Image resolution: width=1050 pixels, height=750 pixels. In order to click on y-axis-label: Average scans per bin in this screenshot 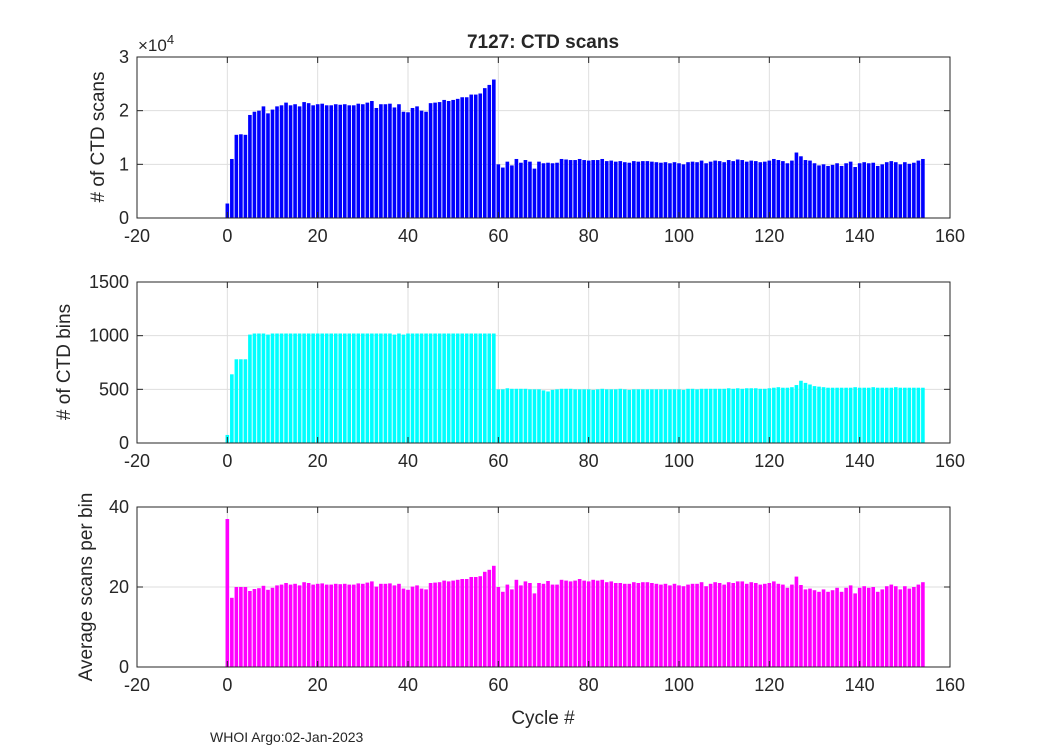, I will do `click(86, 587)`.